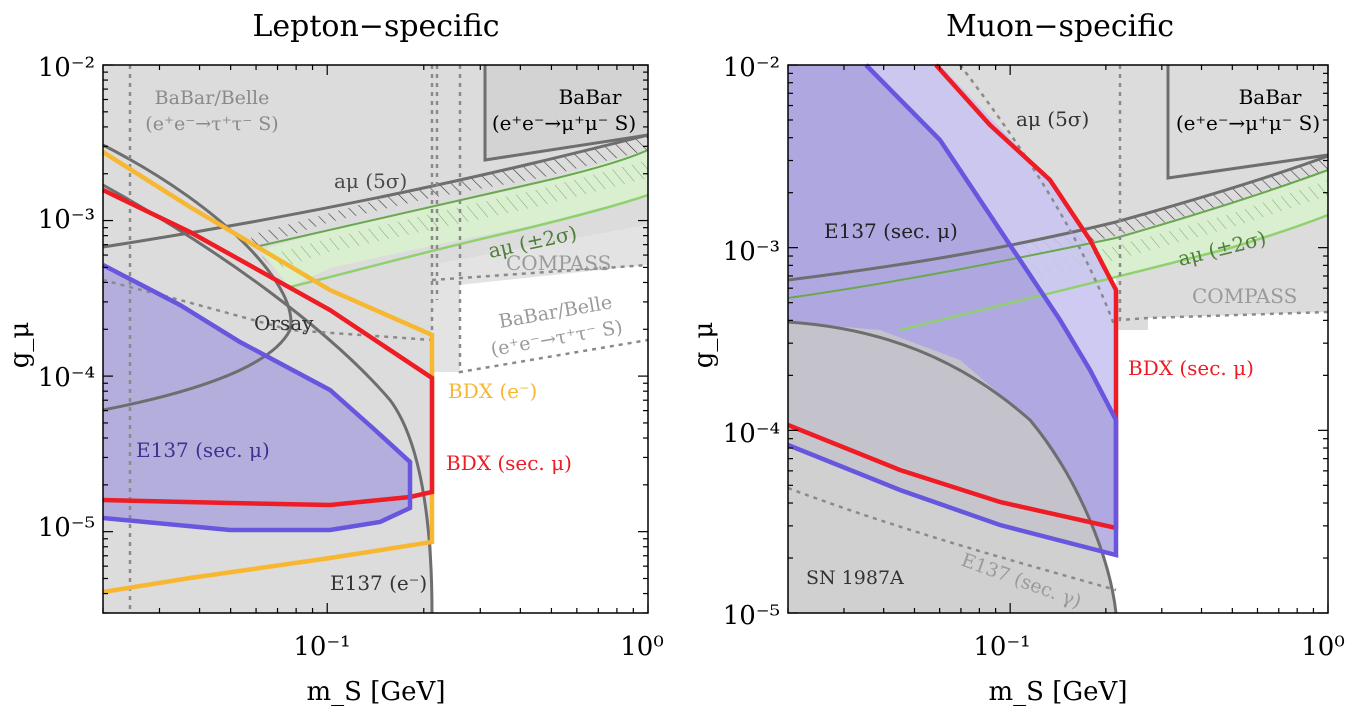 Image resolution: width=1364 pixels, height=711 pixels. Describe the element at coordinates (284, 323) in the screenshot. I see `label-orsay: Orsay` at that location.